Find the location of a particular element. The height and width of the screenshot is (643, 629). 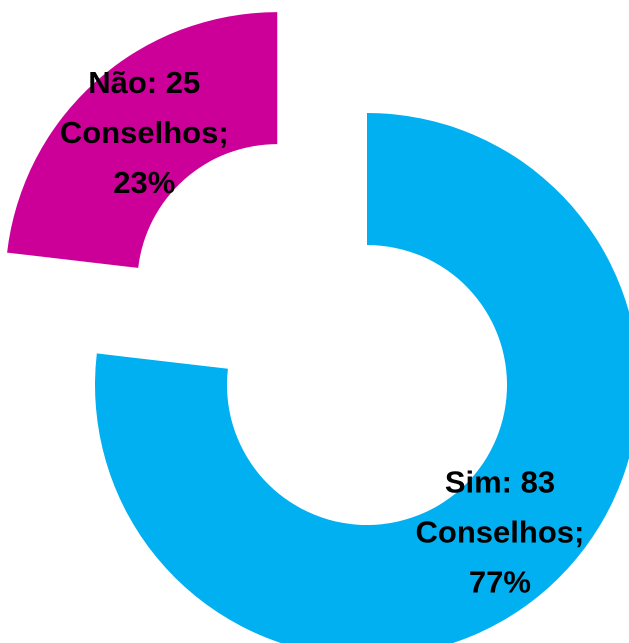

slice-label: 77% is located at coordinates (500, 582).